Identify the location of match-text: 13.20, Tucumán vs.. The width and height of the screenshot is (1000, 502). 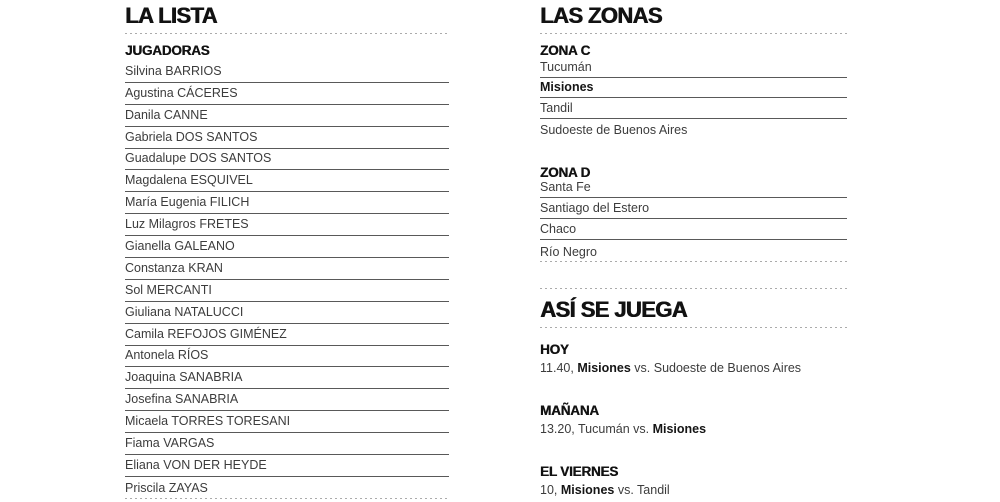
(596, 428).